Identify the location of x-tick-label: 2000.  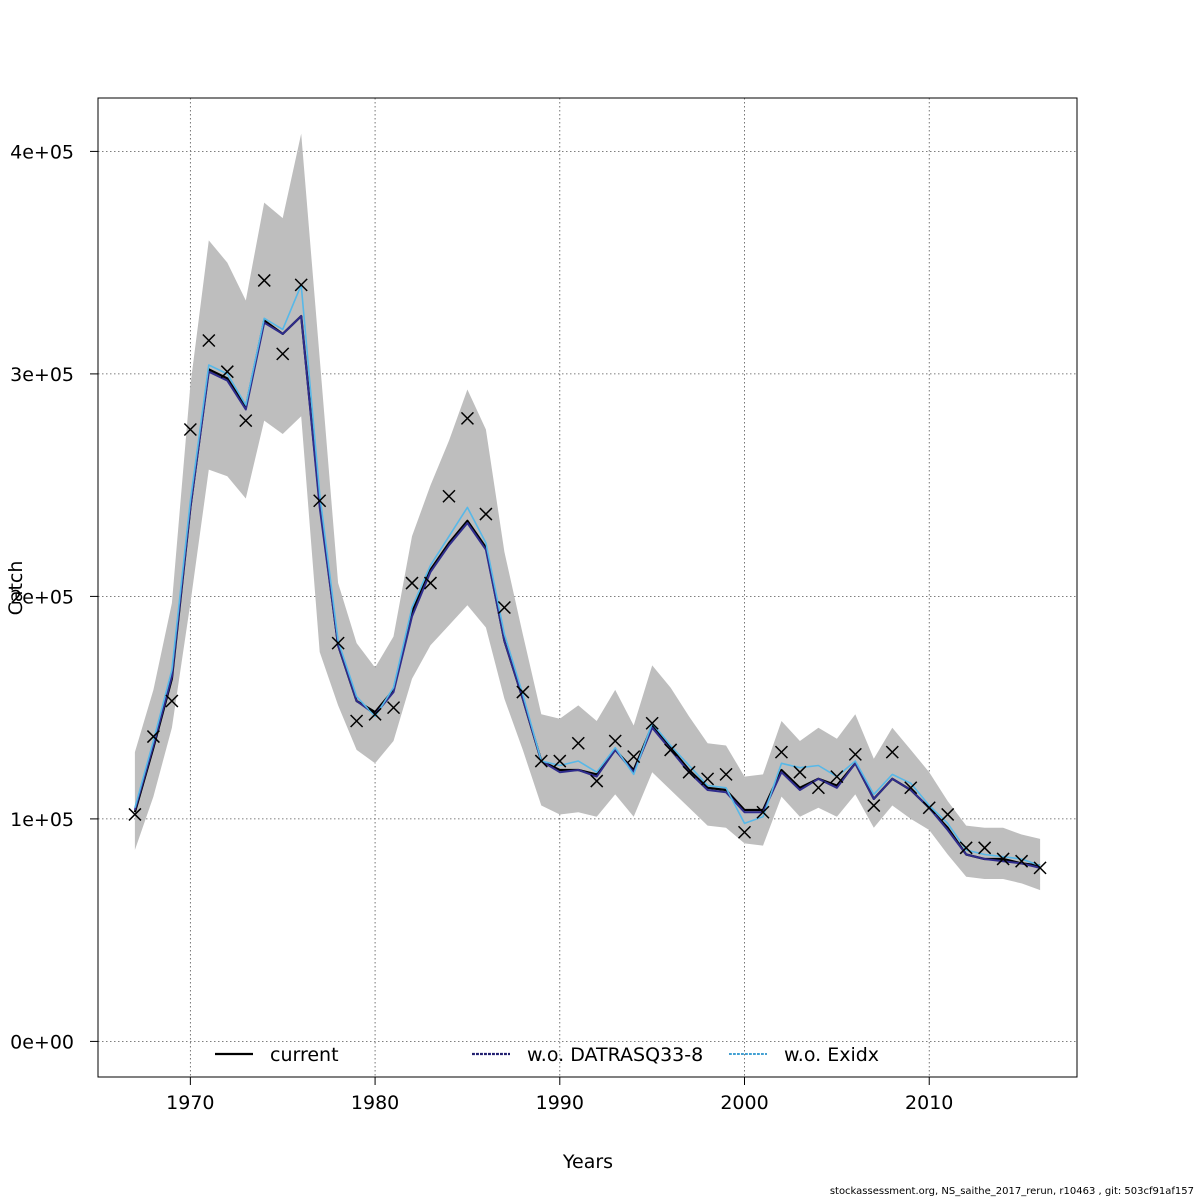
(744, 1103).